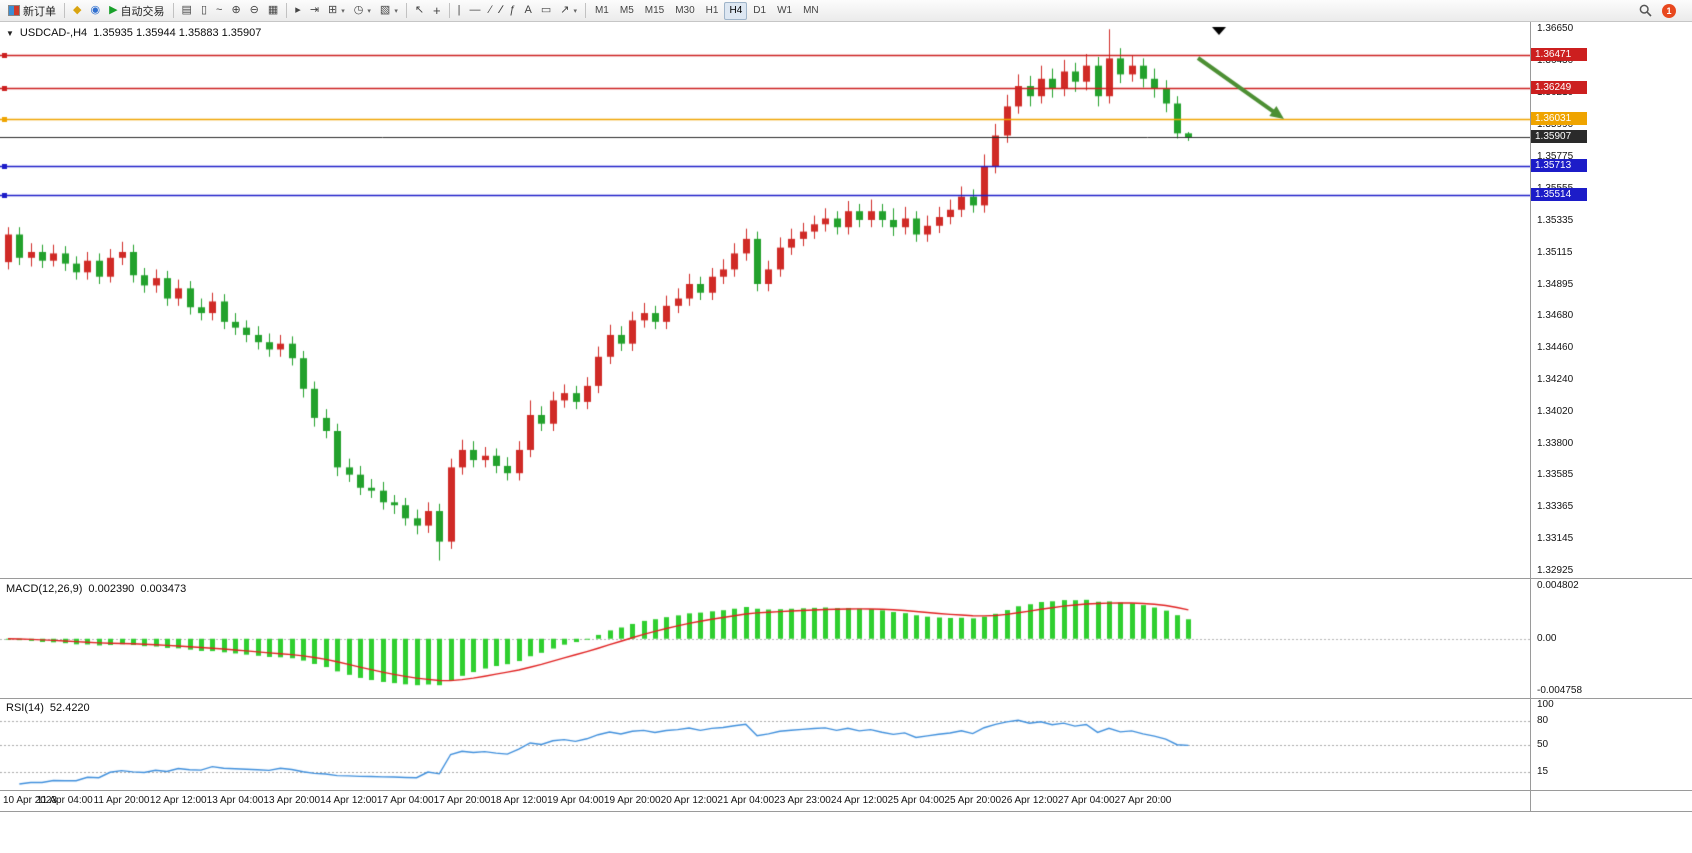 The width and height of the screenshot is (1692, 853). What do you see at coordinates (1086, 800) in the screenshot?
I see `time-axis-label: 27 Apr 04:00` at bounding box center [1086, 800].